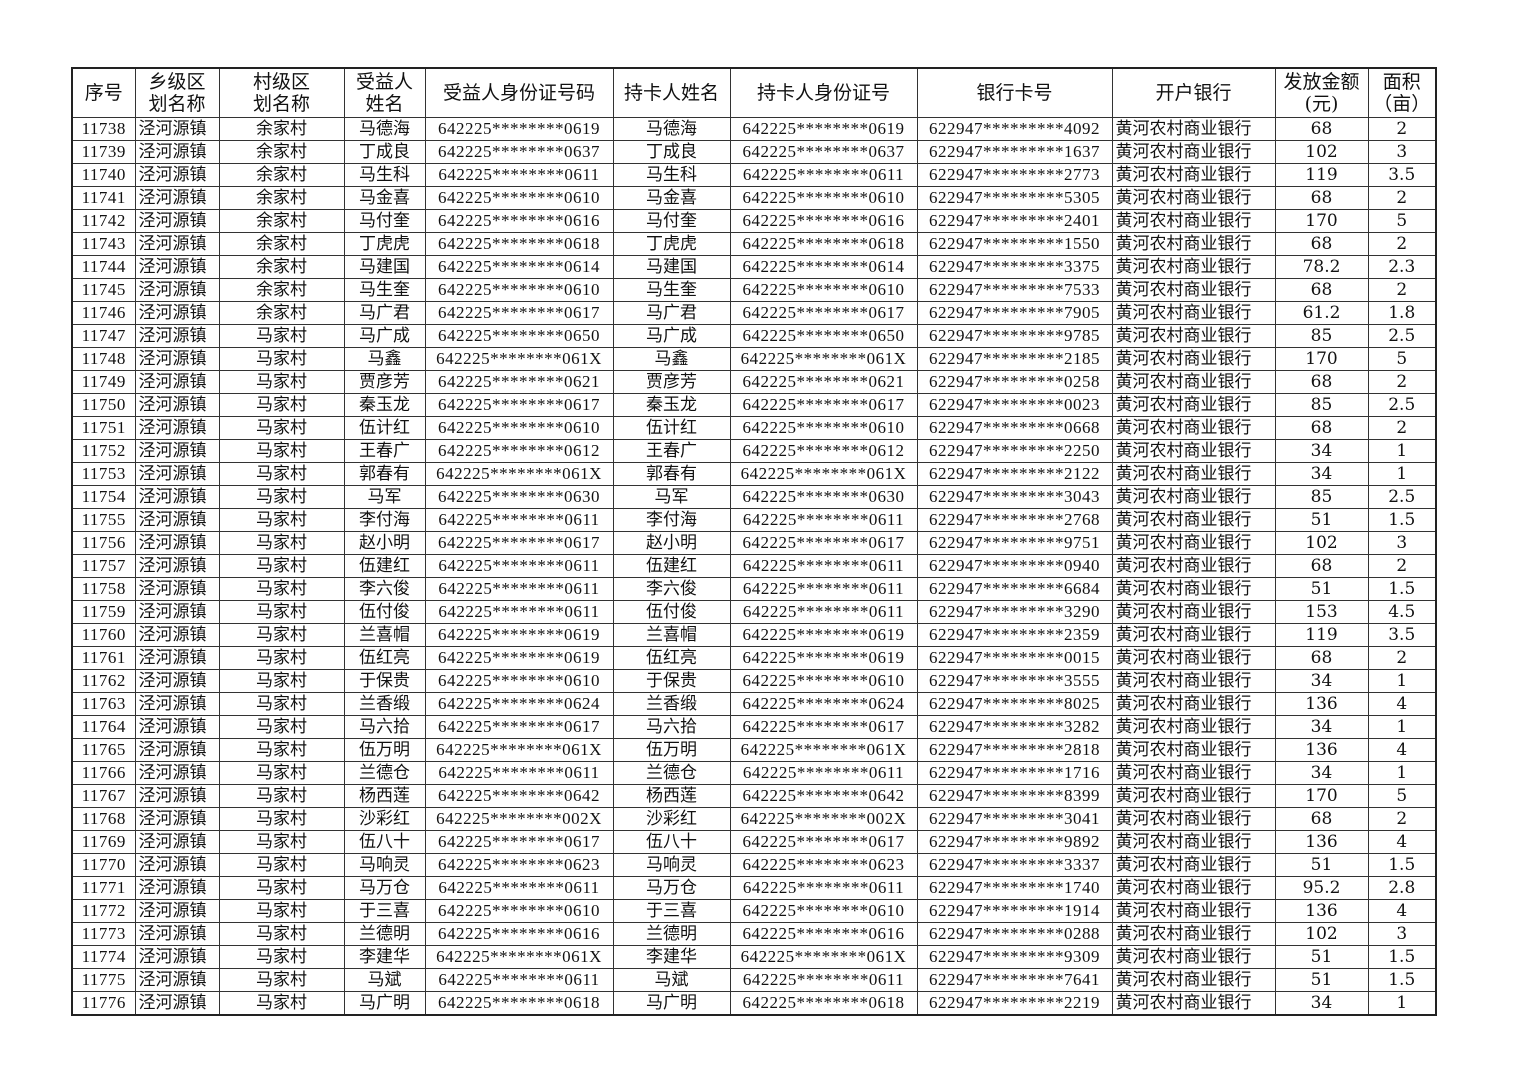 The height and width of the screenshot is (1075, 1519). I want to click on cell-cardholder-name: 马六拾, so click(671, 727).